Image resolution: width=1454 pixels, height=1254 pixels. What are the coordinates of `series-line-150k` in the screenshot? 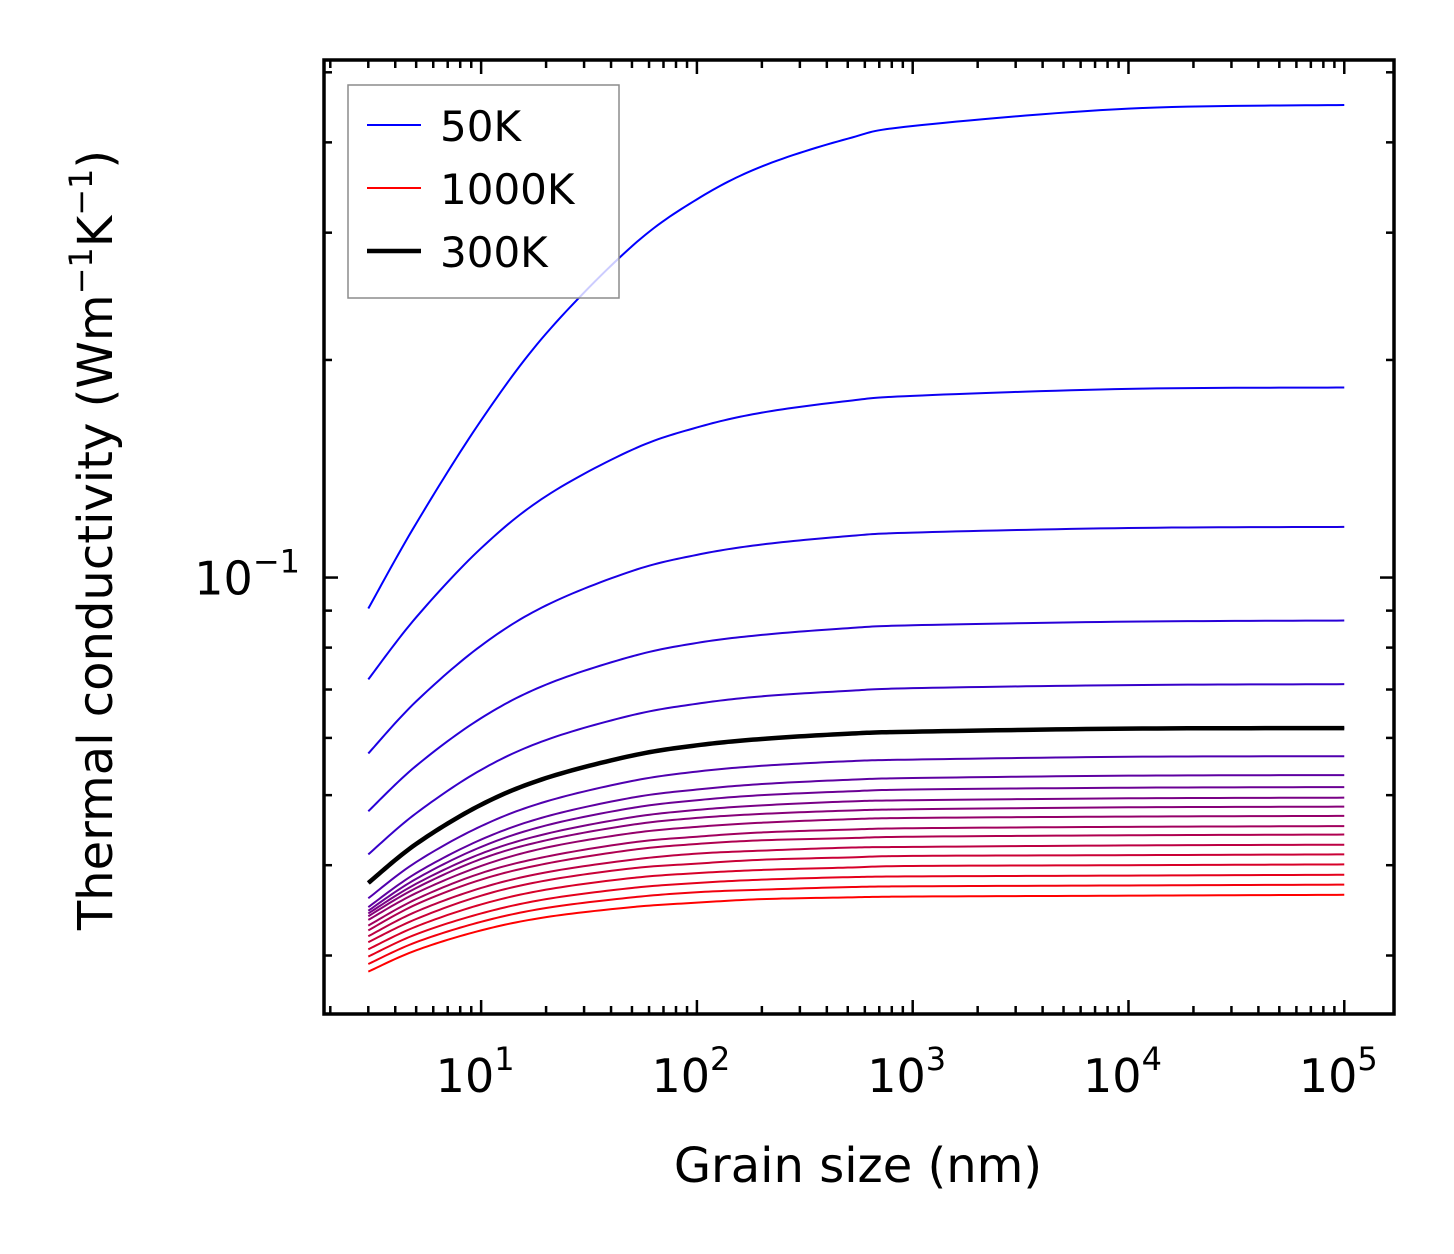 It's located at (856, 640).